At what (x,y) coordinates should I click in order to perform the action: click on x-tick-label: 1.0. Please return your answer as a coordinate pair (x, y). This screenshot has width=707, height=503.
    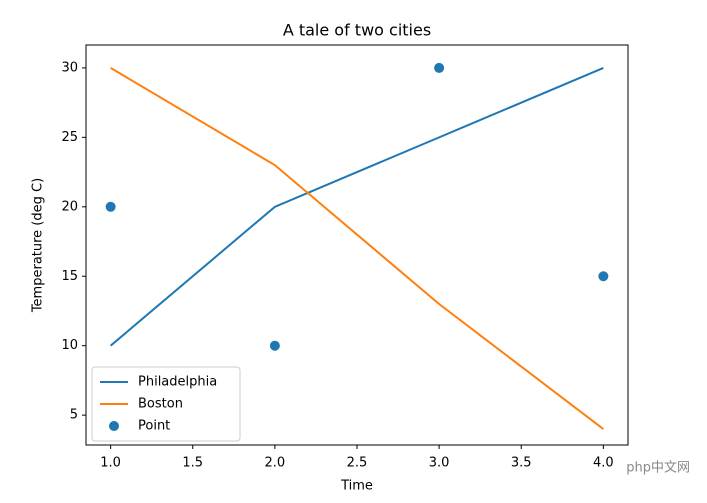
    Looking at the image, I should click on (110, 463).